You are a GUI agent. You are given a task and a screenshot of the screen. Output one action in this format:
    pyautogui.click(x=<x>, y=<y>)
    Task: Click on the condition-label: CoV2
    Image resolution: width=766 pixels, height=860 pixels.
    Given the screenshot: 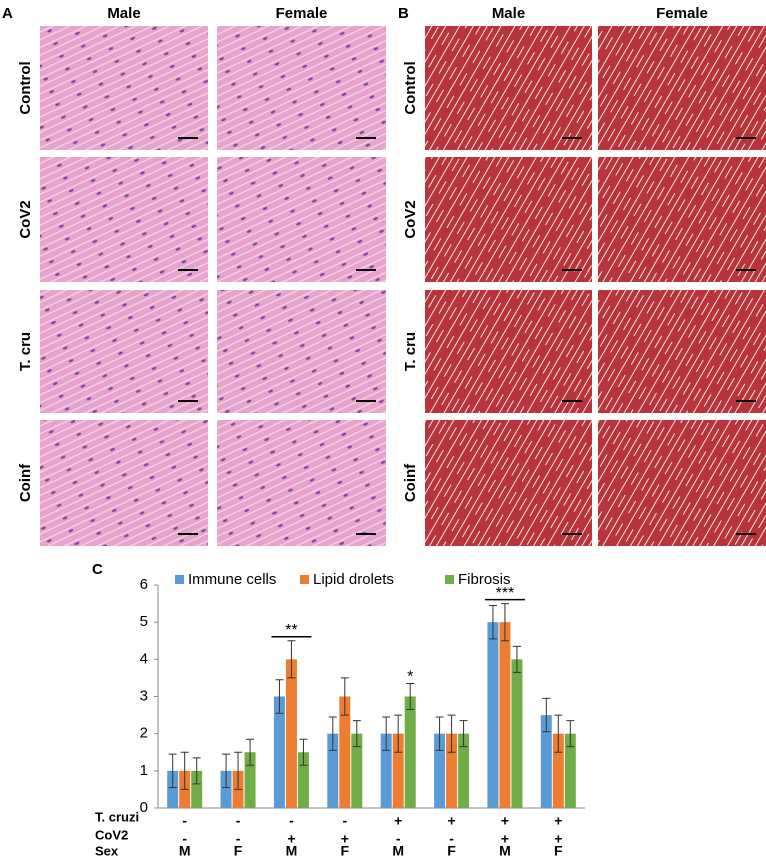 What is the action you would take?
    pyautogui.click(x=111, y=834)
    